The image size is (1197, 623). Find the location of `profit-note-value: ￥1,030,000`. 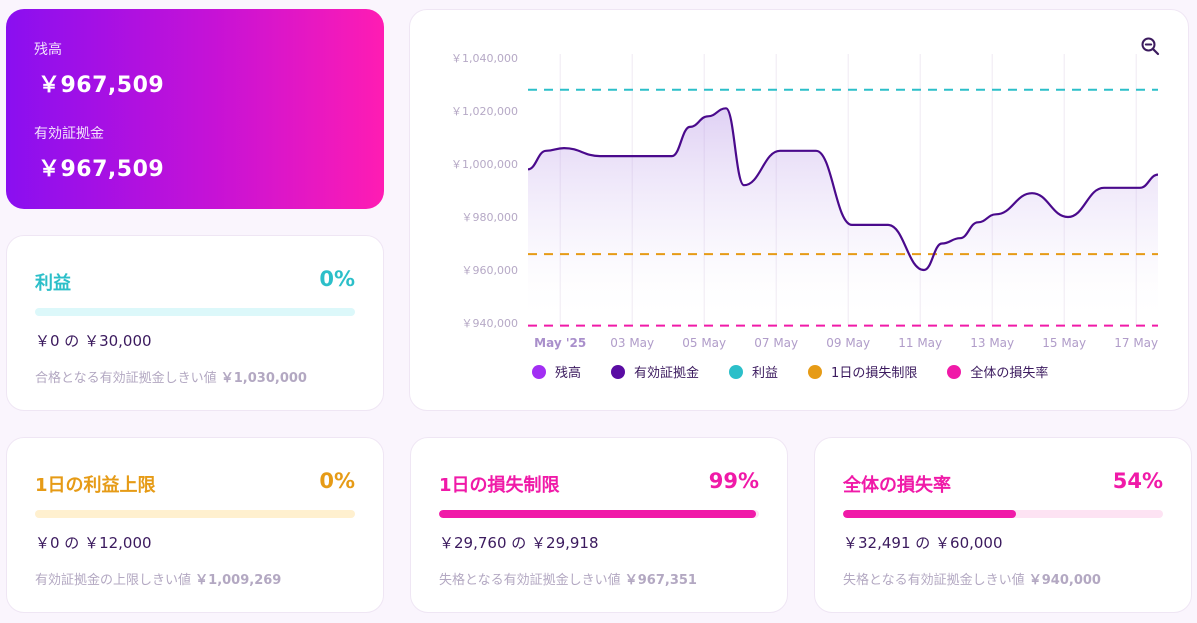

profit-note-value: ￥1,030,000 is located at coordinates (263, 378).